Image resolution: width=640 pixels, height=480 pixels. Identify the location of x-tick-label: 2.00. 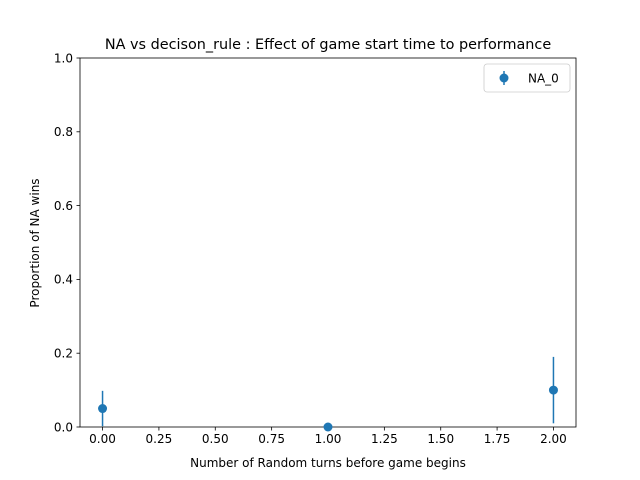
(553, 439).